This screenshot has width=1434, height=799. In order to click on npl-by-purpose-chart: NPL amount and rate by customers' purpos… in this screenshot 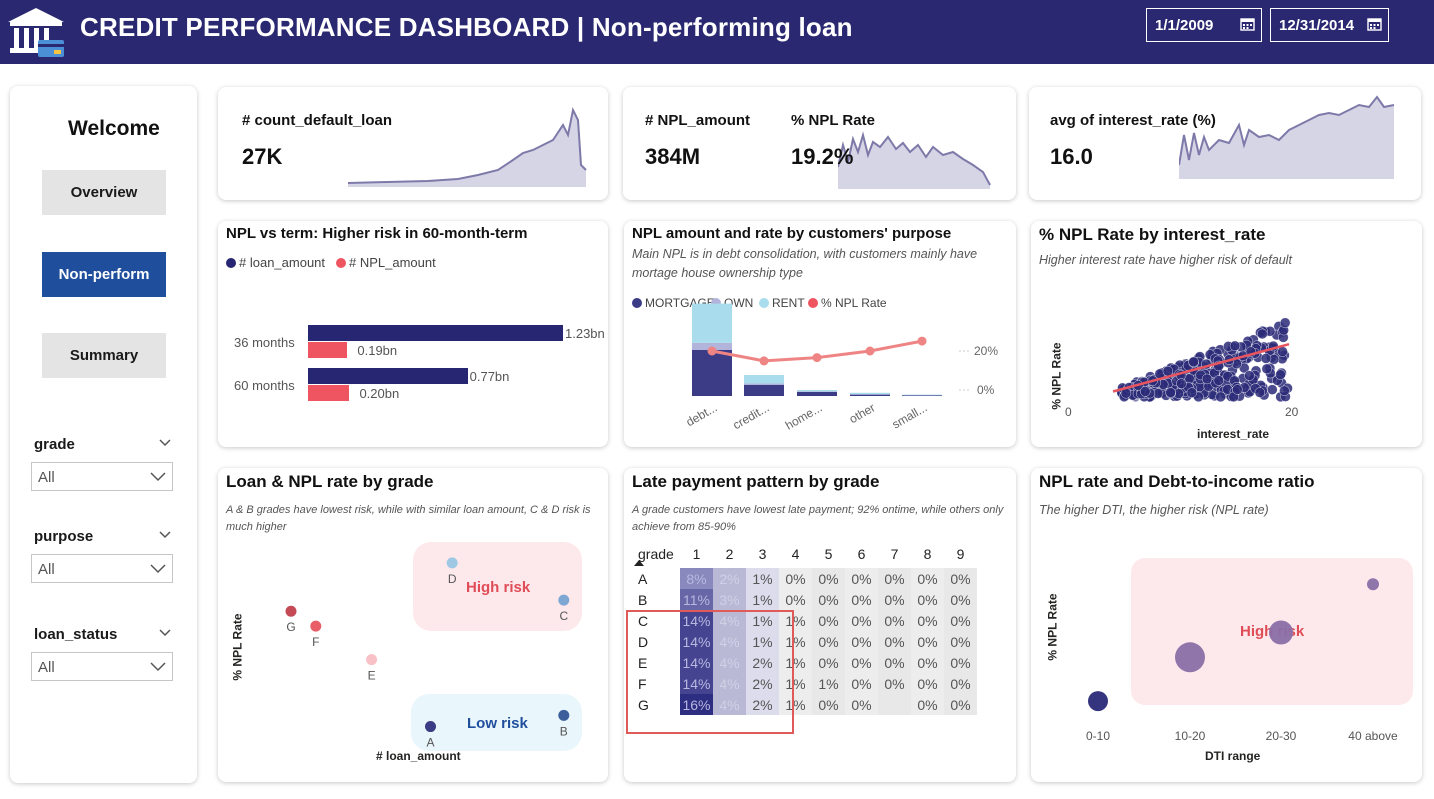, I will do `click(820, 334)`.